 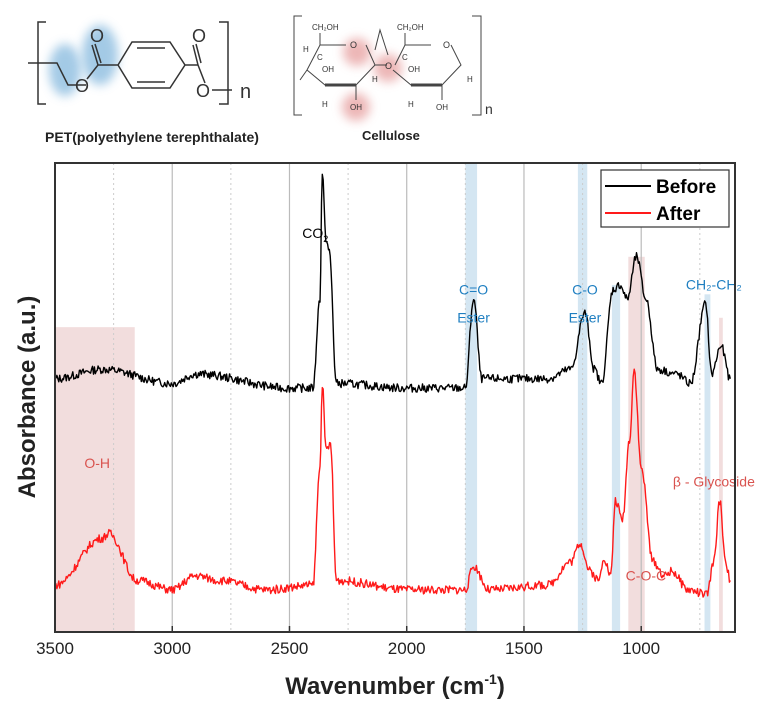 I want to click on x-axis-label-sup: -1, so click(x=490, y=679).